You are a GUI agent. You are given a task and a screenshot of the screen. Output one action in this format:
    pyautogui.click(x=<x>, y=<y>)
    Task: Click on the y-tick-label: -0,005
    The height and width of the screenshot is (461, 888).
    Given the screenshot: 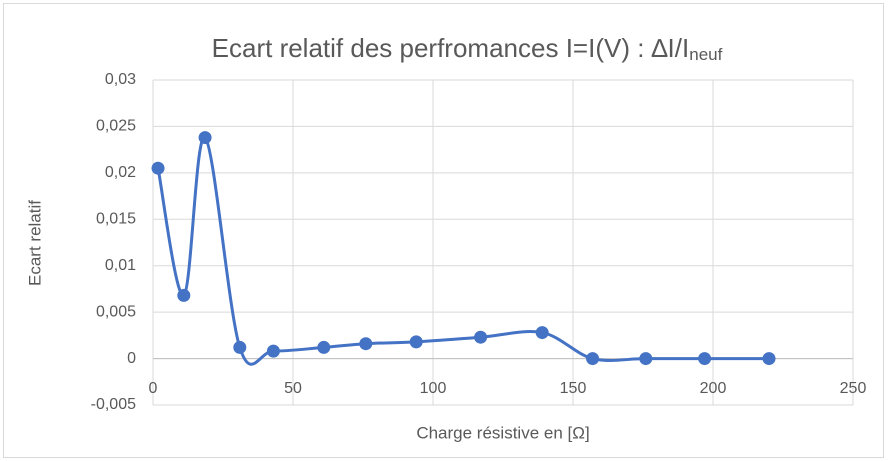 What is the action you would take?
    pyautogui.click(x=113, y=404)
    